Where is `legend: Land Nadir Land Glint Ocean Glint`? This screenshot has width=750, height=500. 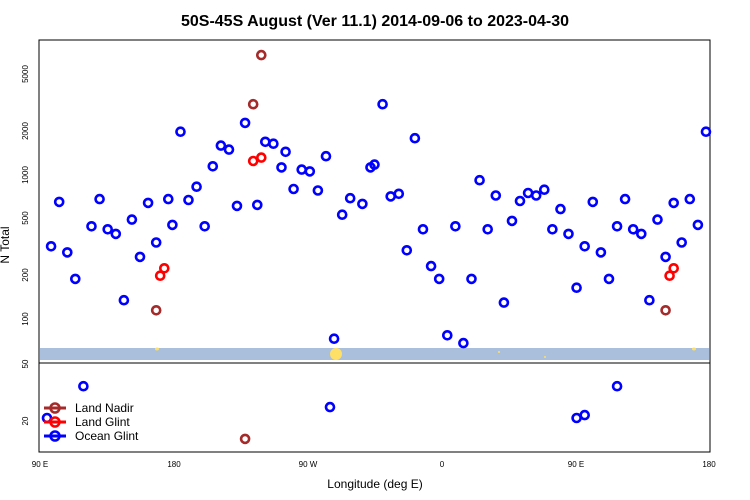 legend: Land Nadir Land Glint Ocean Glint is located at coordinates (91, 422).